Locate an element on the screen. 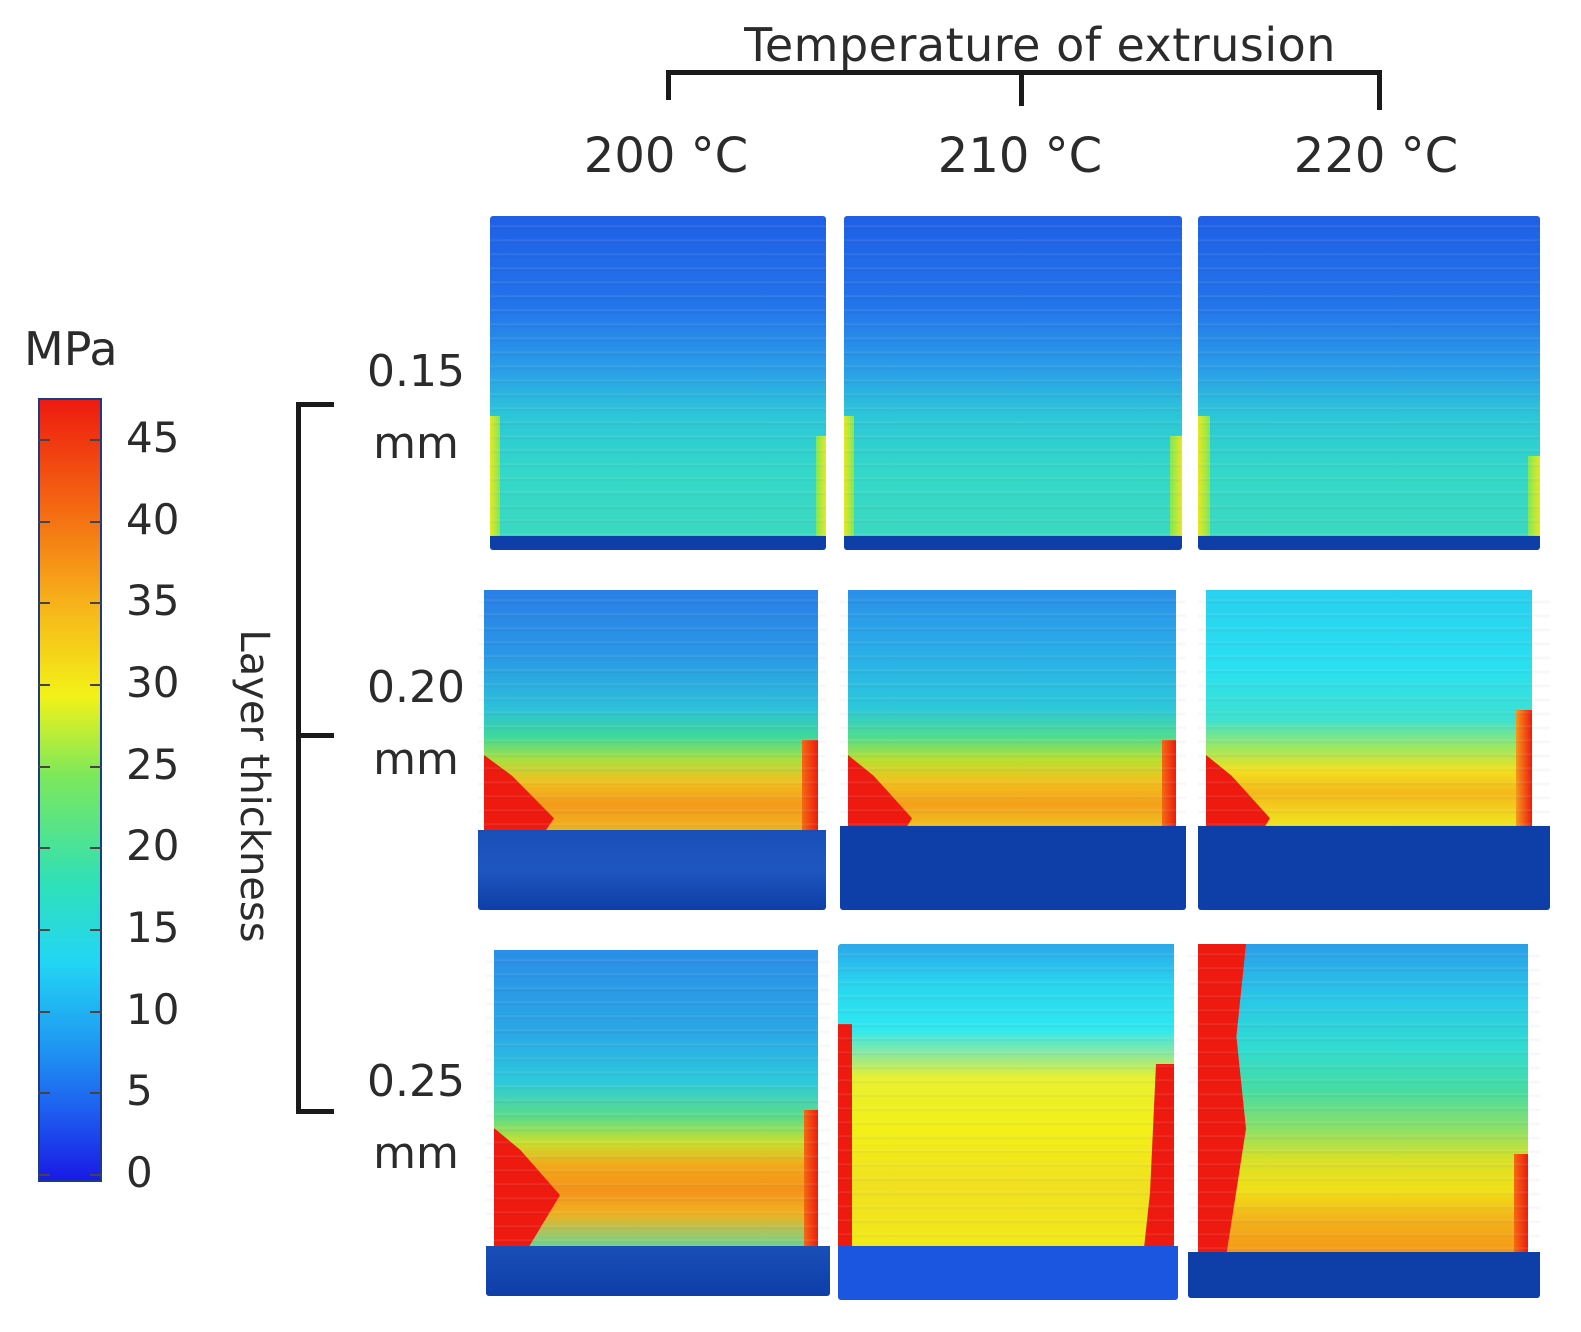 This screenshot has width=1581, height=1332. colorbar-tick-label: 0 is located at coordinates (139, 1172).